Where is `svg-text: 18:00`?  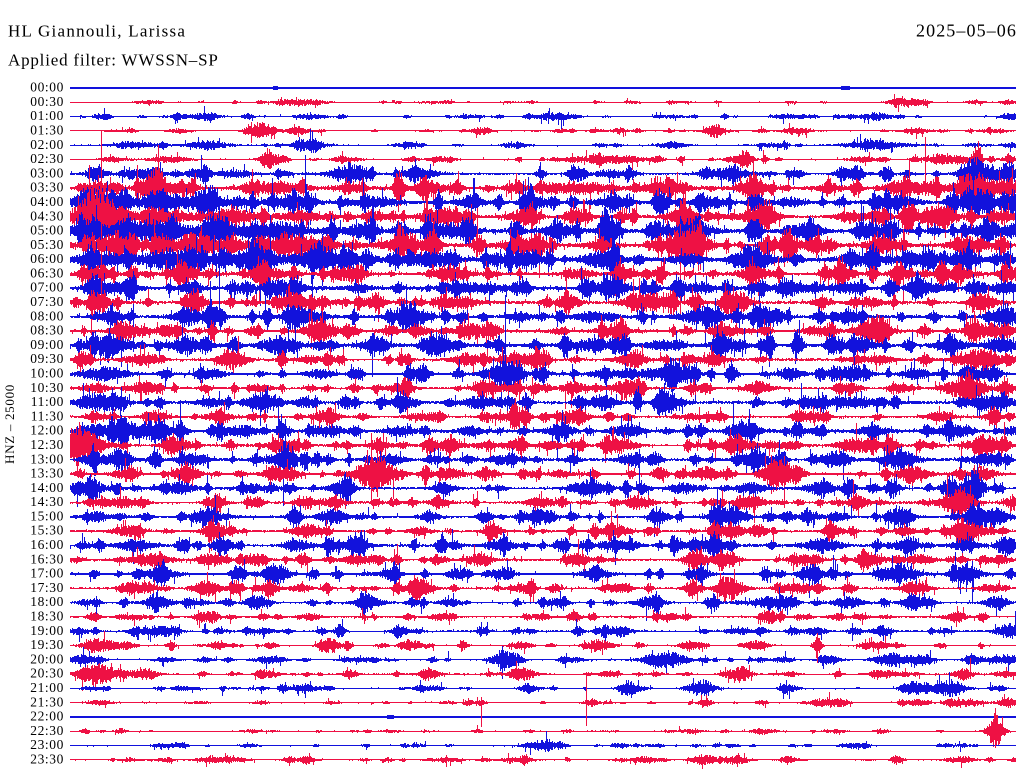 svg-text: 18:00 is located at coordinates (47, 601).